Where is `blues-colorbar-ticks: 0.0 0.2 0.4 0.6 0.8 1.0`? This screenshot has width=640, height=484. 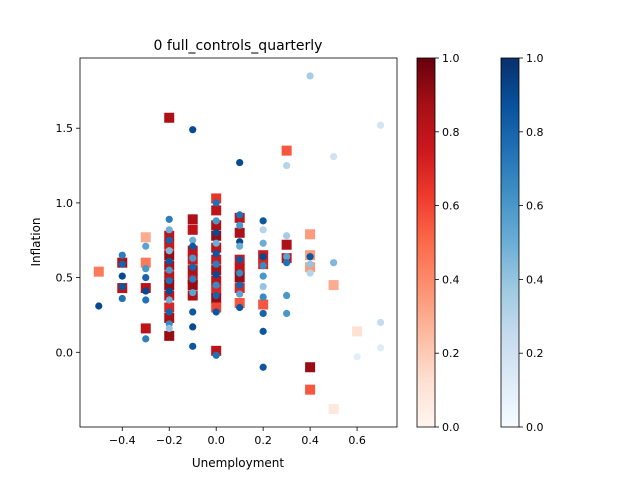 blues-colorbar-ticks: 0.0 0.2 0.4 0.6 0.8 1.0 is located at coordinates (531, 243).